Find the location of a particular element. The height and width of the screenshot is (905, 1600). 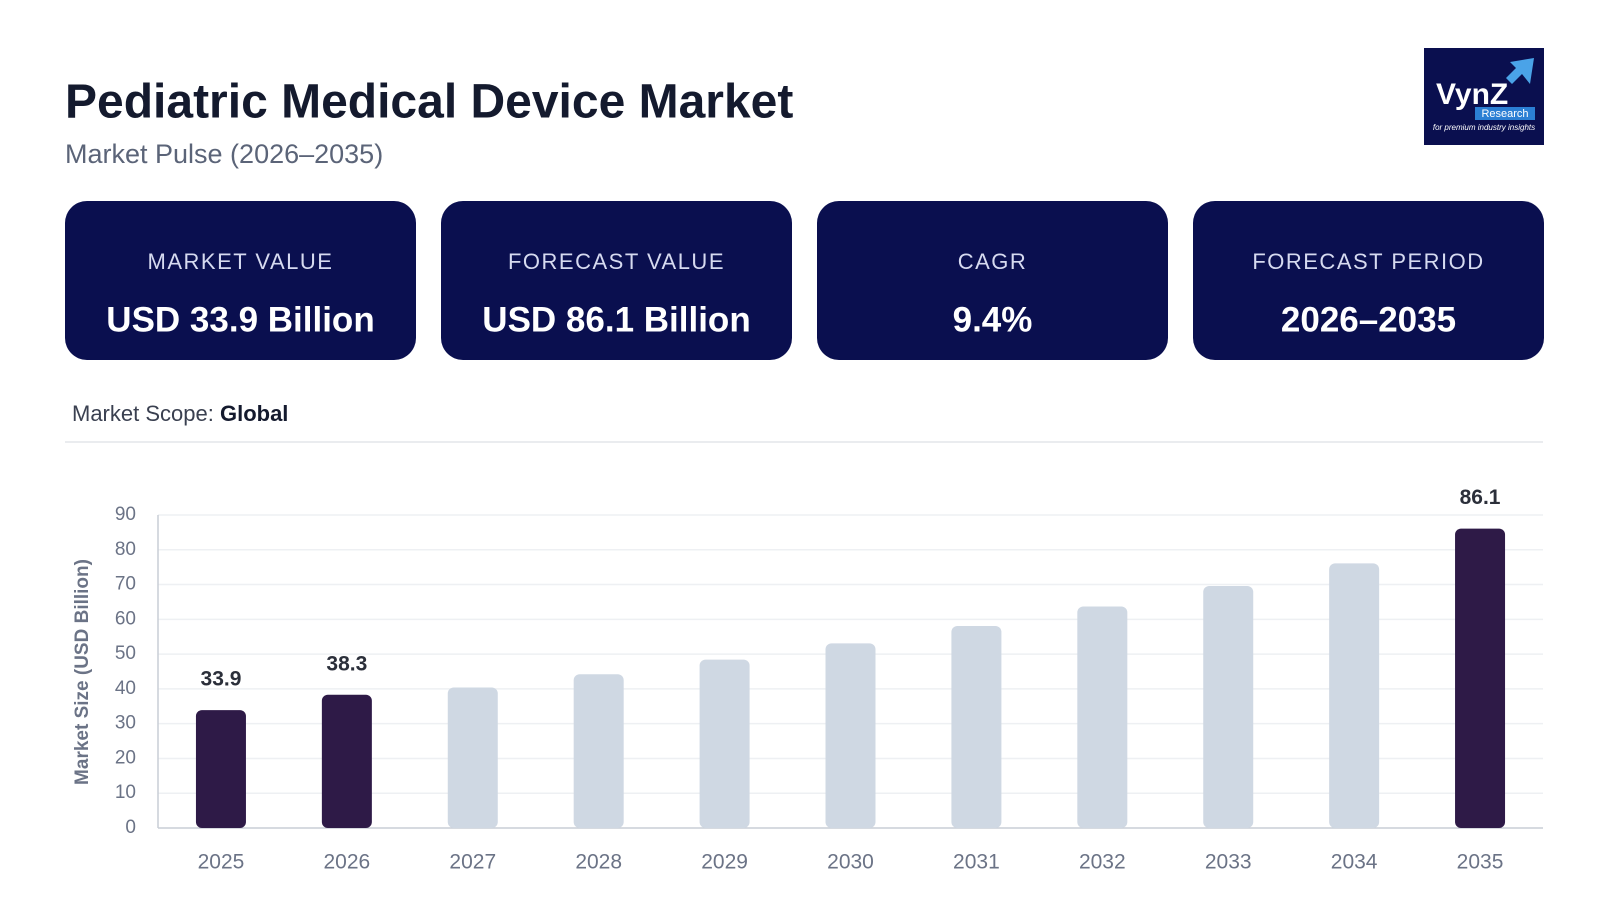

x-tick-label: 2029 is located at coordinates (724, 862).